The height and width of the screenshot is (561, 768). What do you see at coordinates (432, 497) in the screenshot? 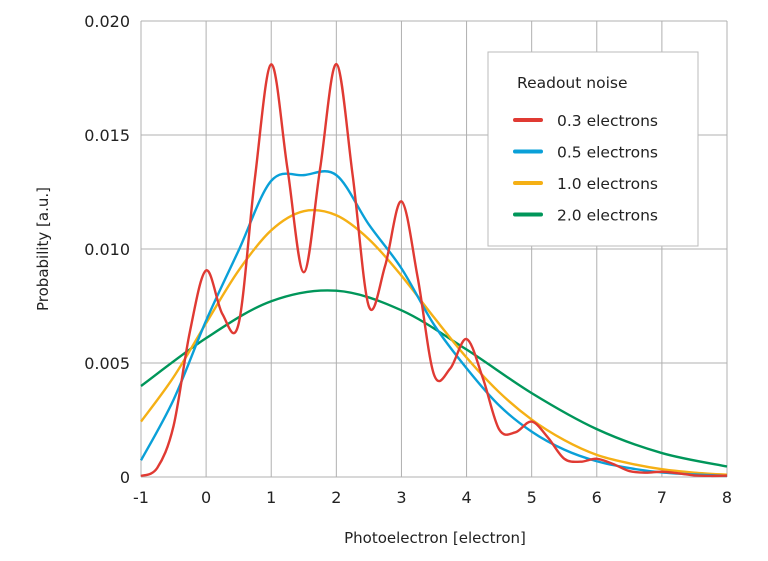
I see `x-tick-labels: -1 0 1 2 3 4 5 6 7 8` at bounding box center [432, 497].